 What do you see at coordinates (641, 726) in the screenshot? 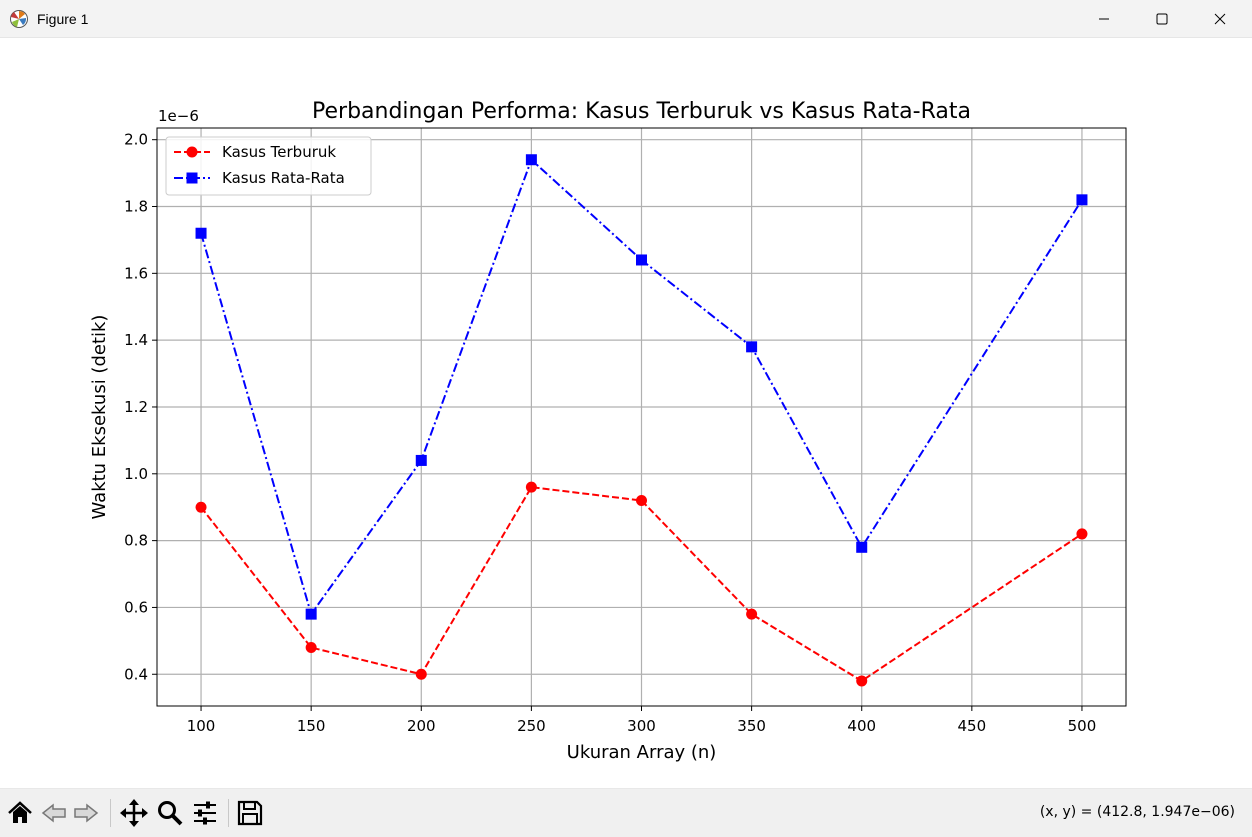
I see `x-tick-label: 300` at bounding box center [641, 726].